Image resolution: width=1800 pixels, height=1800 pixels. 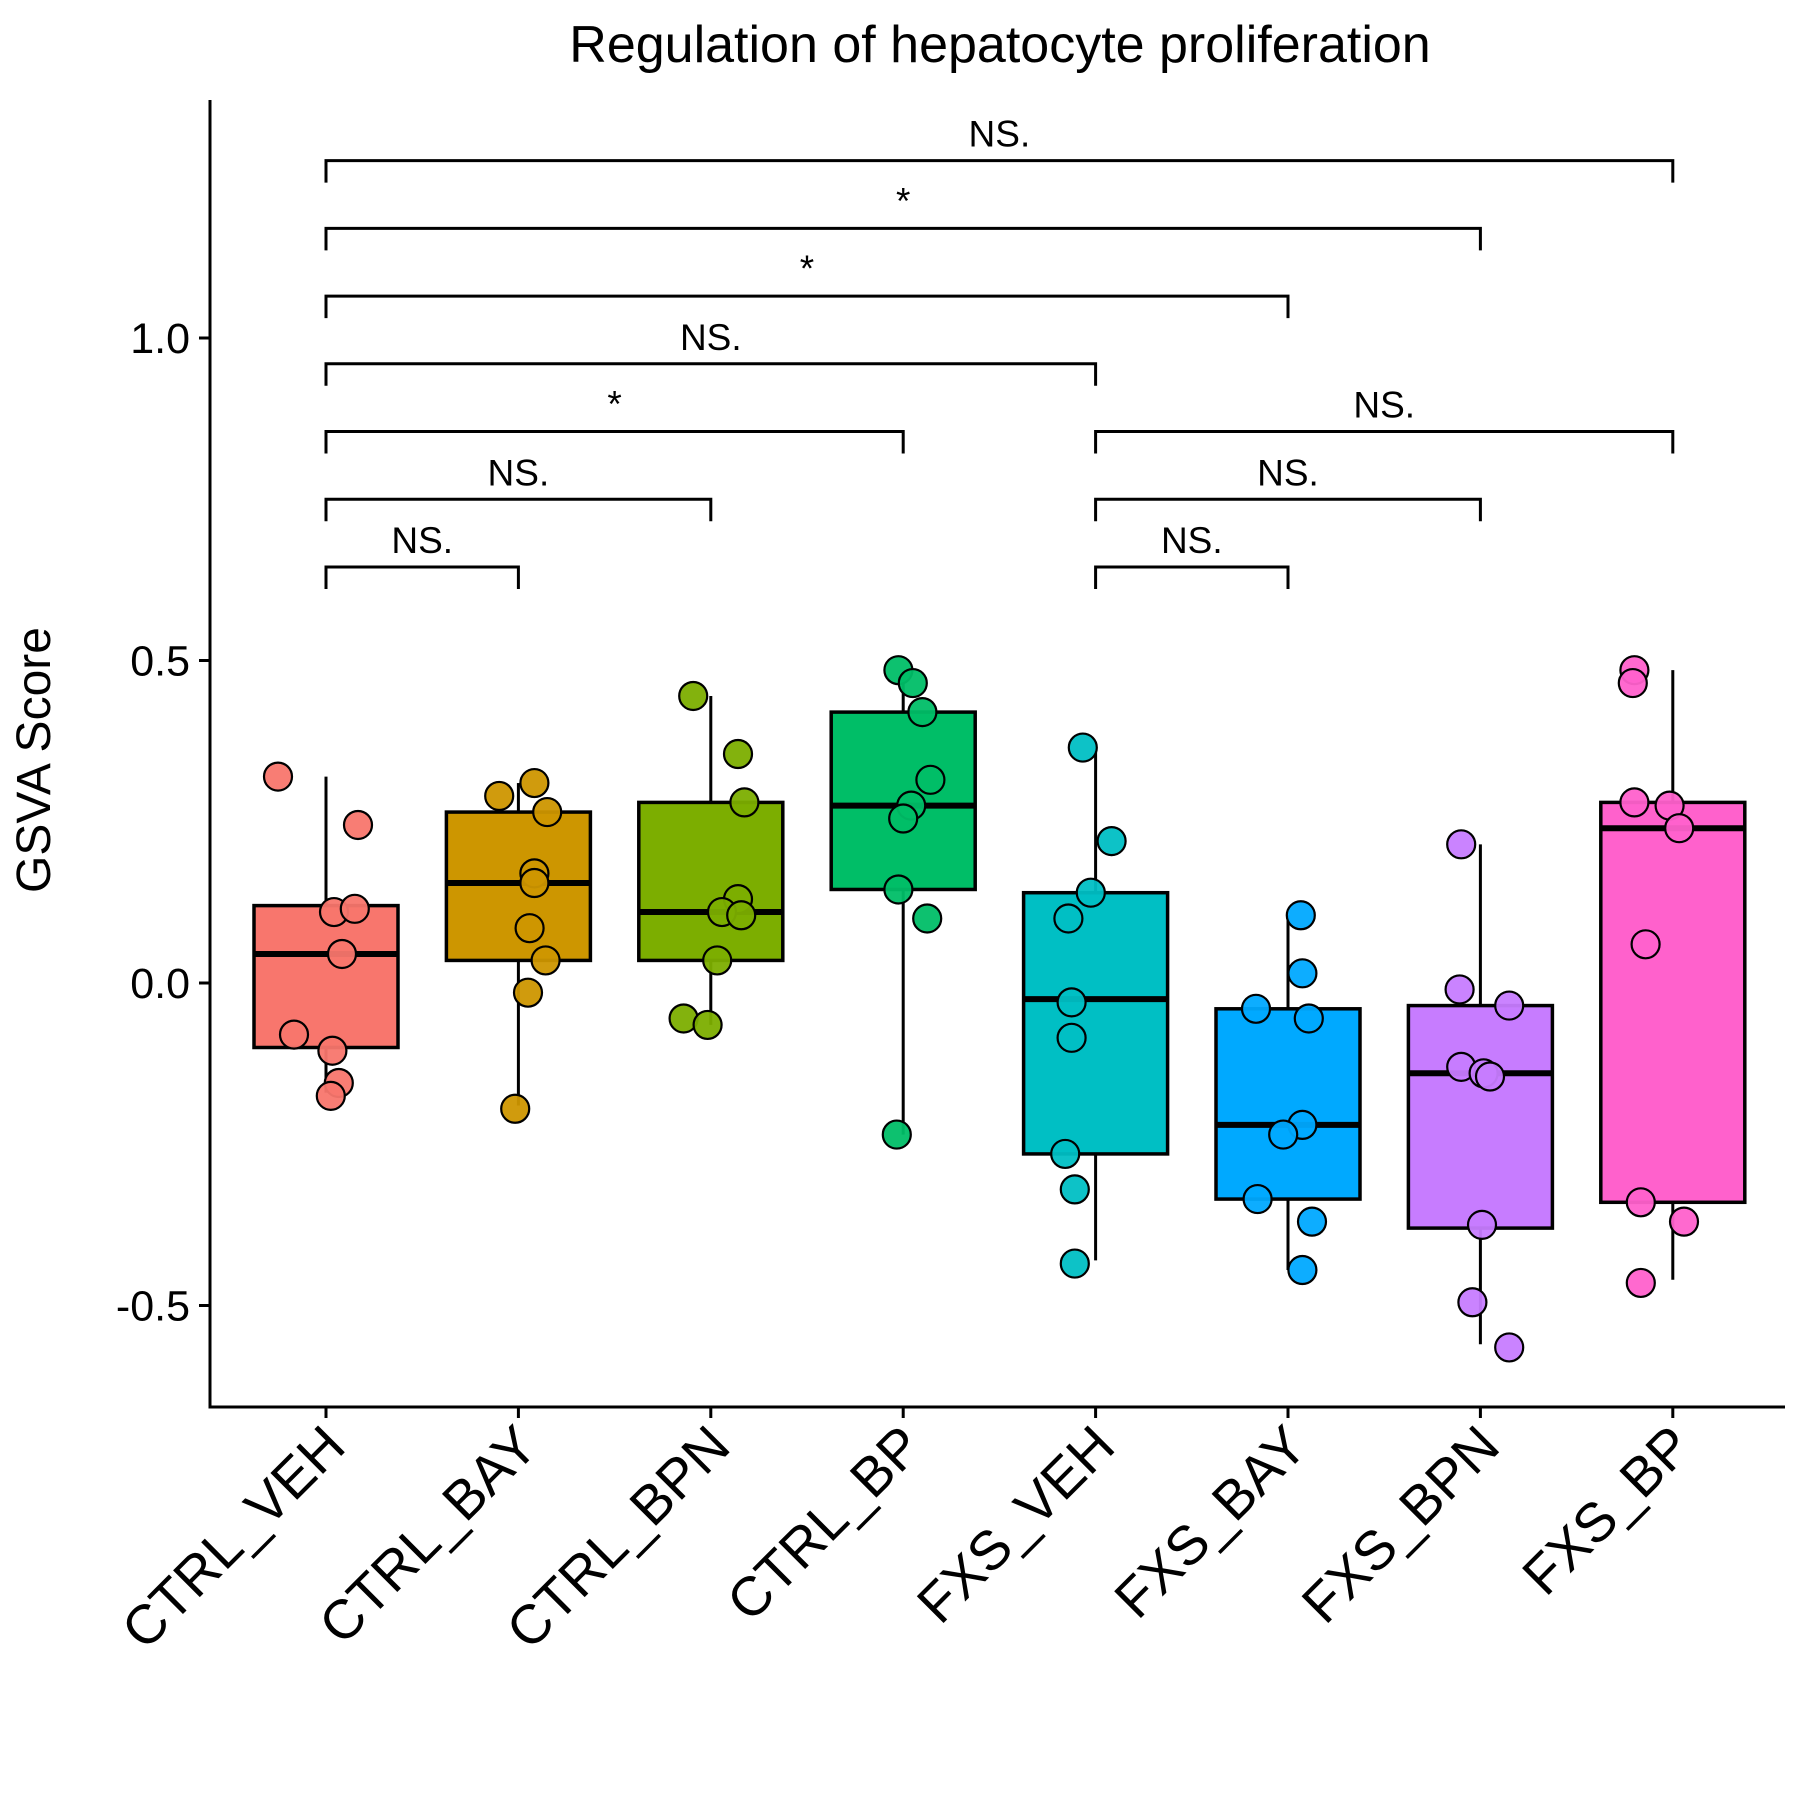 What do you see at coordinates (1015, 1524) in the screenshot?
I see `x-tick-label: FXS_VEH` at bounding box center [1015, 1524].